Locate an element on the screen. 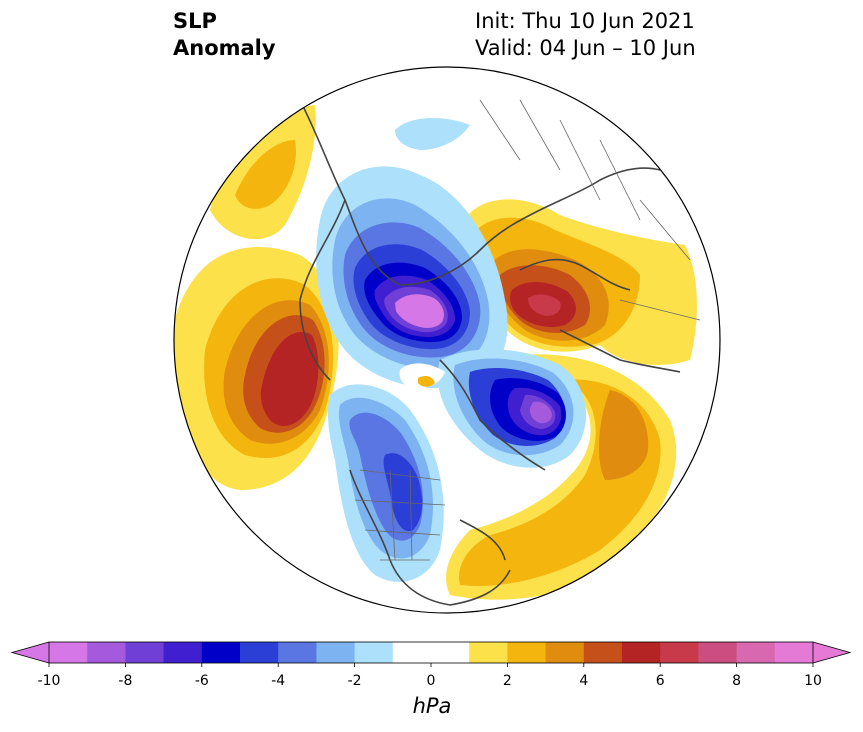 This screenshot has height=732, width=863. title-init: Init: Thu 10 Jun 2021 is located at coordinates (585, 21).